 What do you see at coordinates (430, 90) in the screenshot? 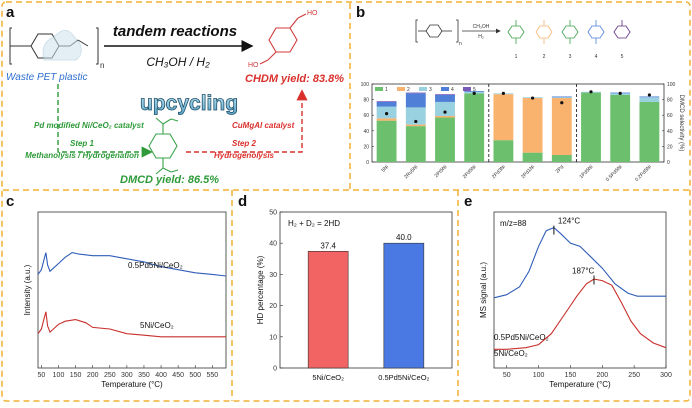
I see `legend-label: 3` at bounding box center [430, 90].